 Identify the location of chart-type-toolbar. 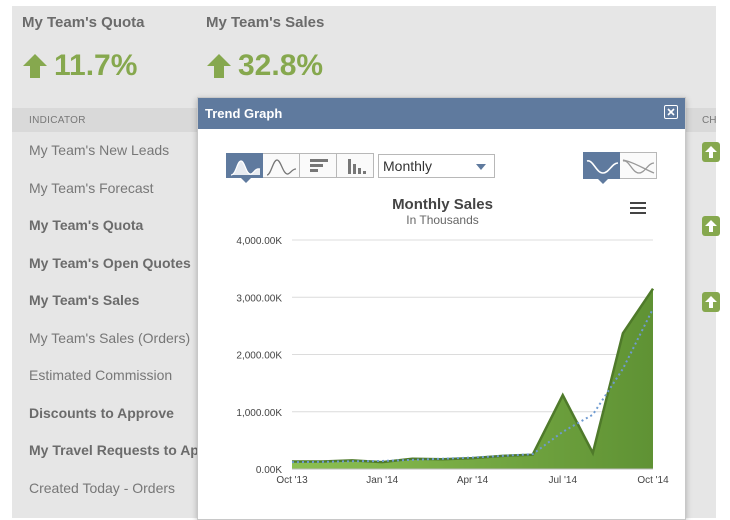
(300, 168).